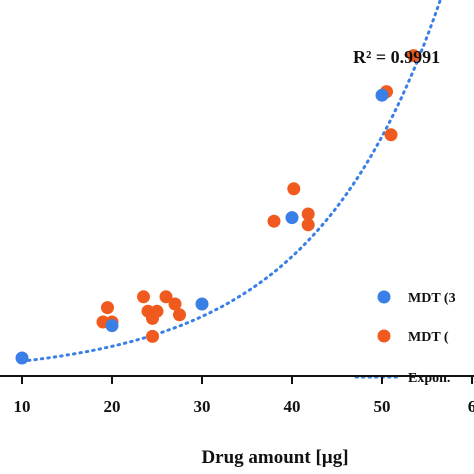 The image size is (474, 474). I want to click on x-tick-label: 6, so click(471, 406).